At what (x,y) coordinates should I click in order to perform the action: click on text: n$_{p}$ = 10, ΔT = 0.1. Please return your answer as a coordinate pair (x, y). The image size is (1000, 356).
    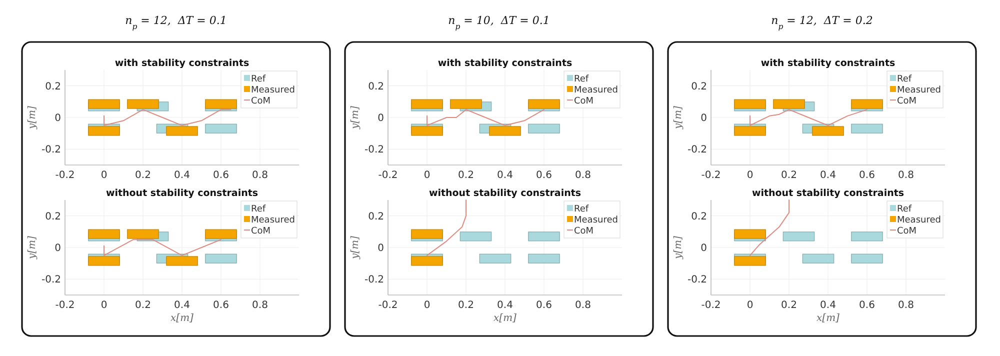
    Looking at the image, I should click on (499, 22).